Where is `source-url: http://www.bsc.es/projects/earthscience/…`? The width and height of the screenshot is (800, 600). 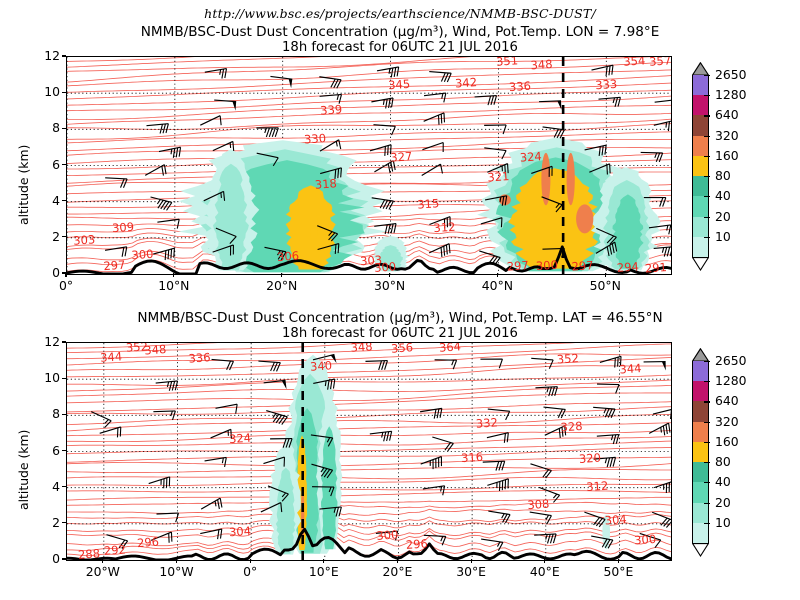
source-url: http://www.bsc.es/projects/earthscience/… is located at coordinates (400, 13).